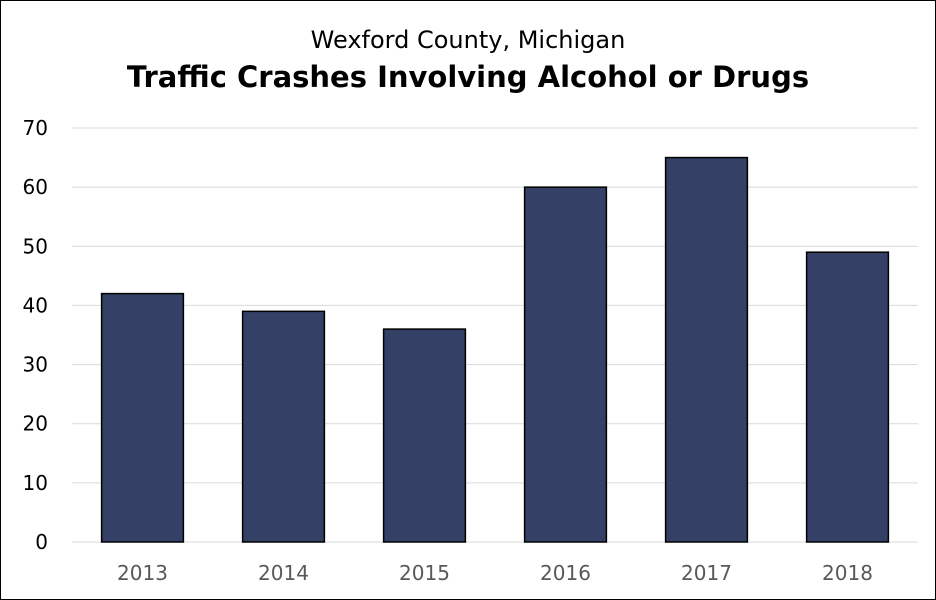 Image resolution: width=936 pixels, height=600 pixels. Describe the element at coordinates (41, 542) in the screenshot. I see `y-tick-label: 0` at that location.